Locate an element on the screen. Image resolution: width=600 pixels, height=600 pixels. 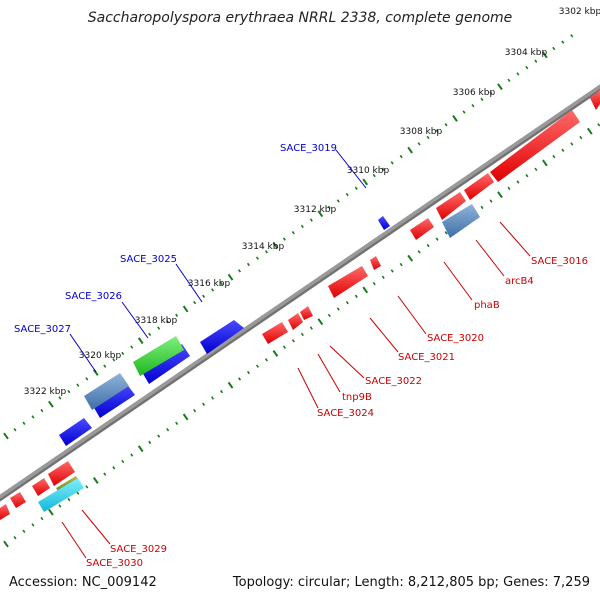
gene-label: phaB is located at coordinates (487, 305).